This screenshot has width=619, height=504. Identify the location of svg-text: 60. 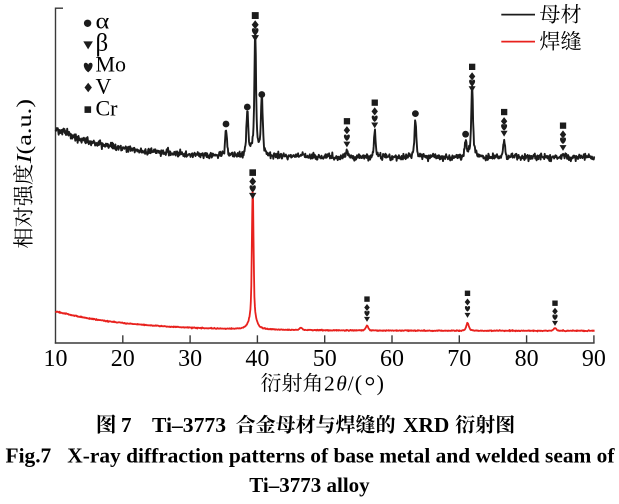
(392, 359).